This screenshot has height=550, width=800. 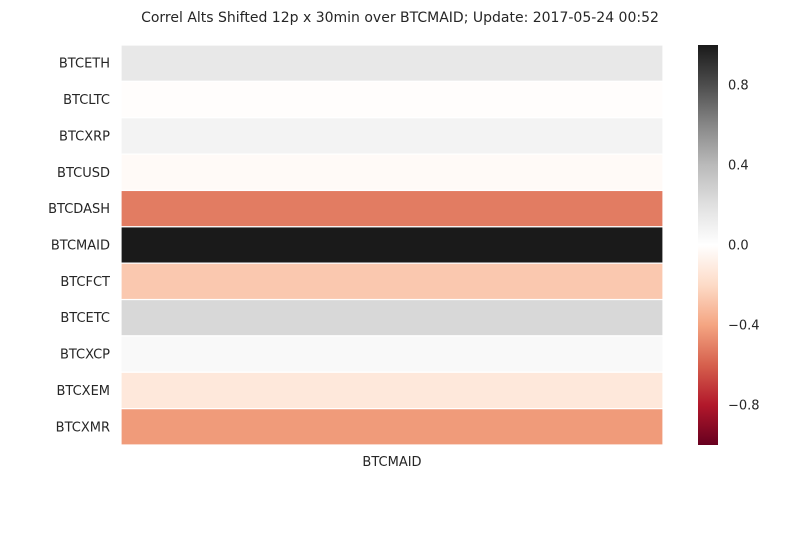 What do you see at coordinates (744, 406) in the screenshot?
I see `colorbar-tick-label: −0.8` at bounding box center [744, 406].